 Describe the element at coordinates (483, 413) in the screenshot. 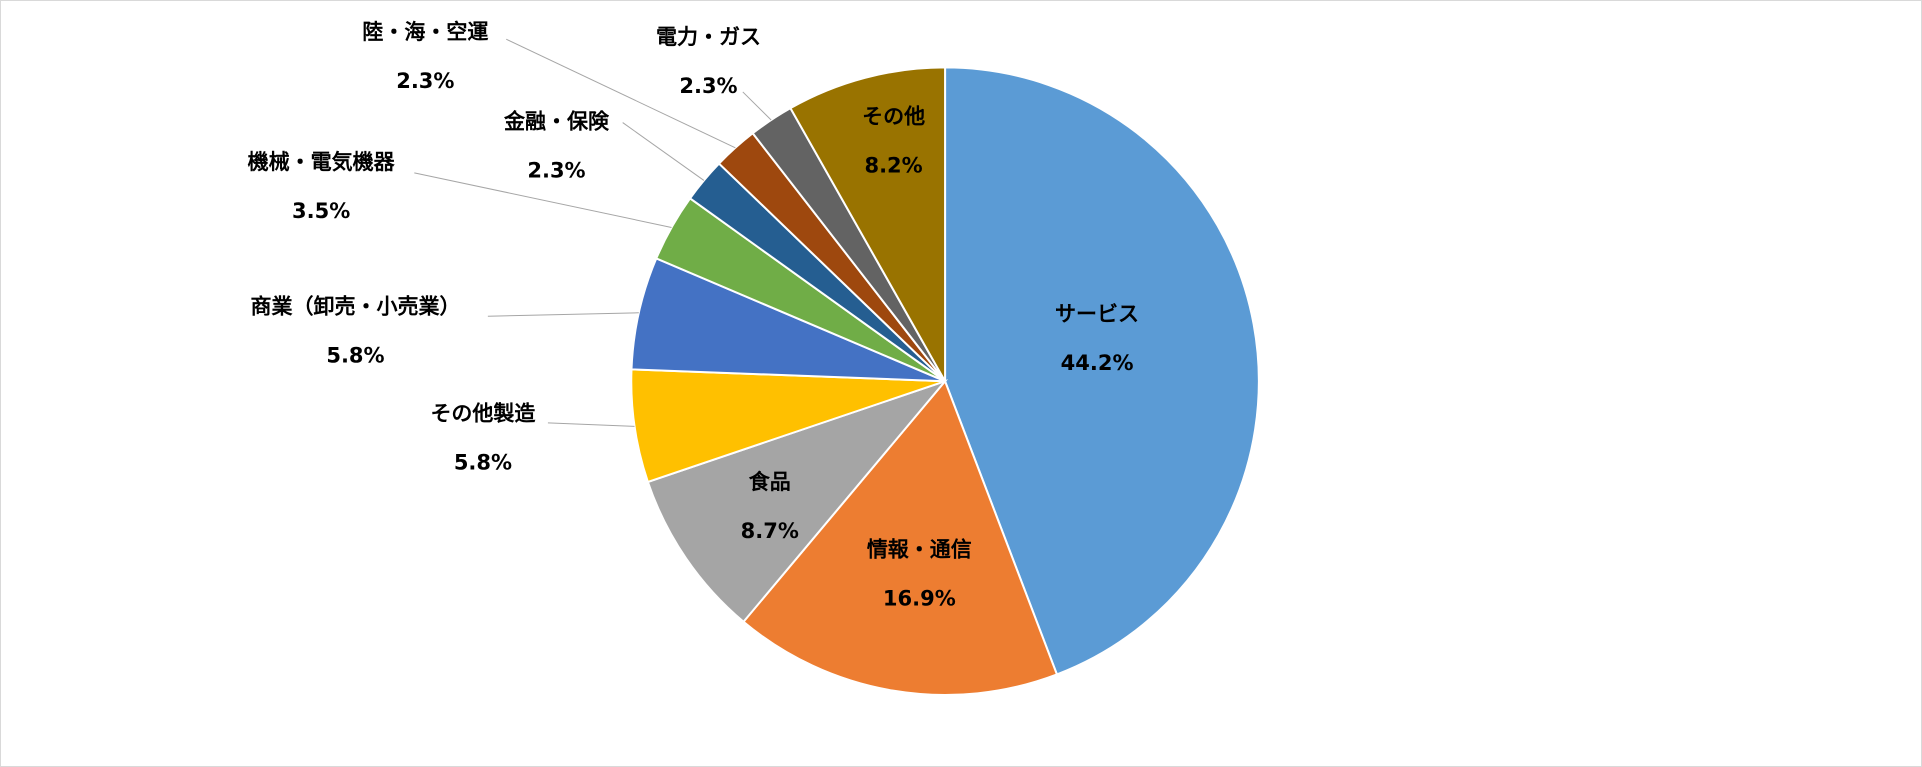

I see `slice-category-label: その他製造` at that location.